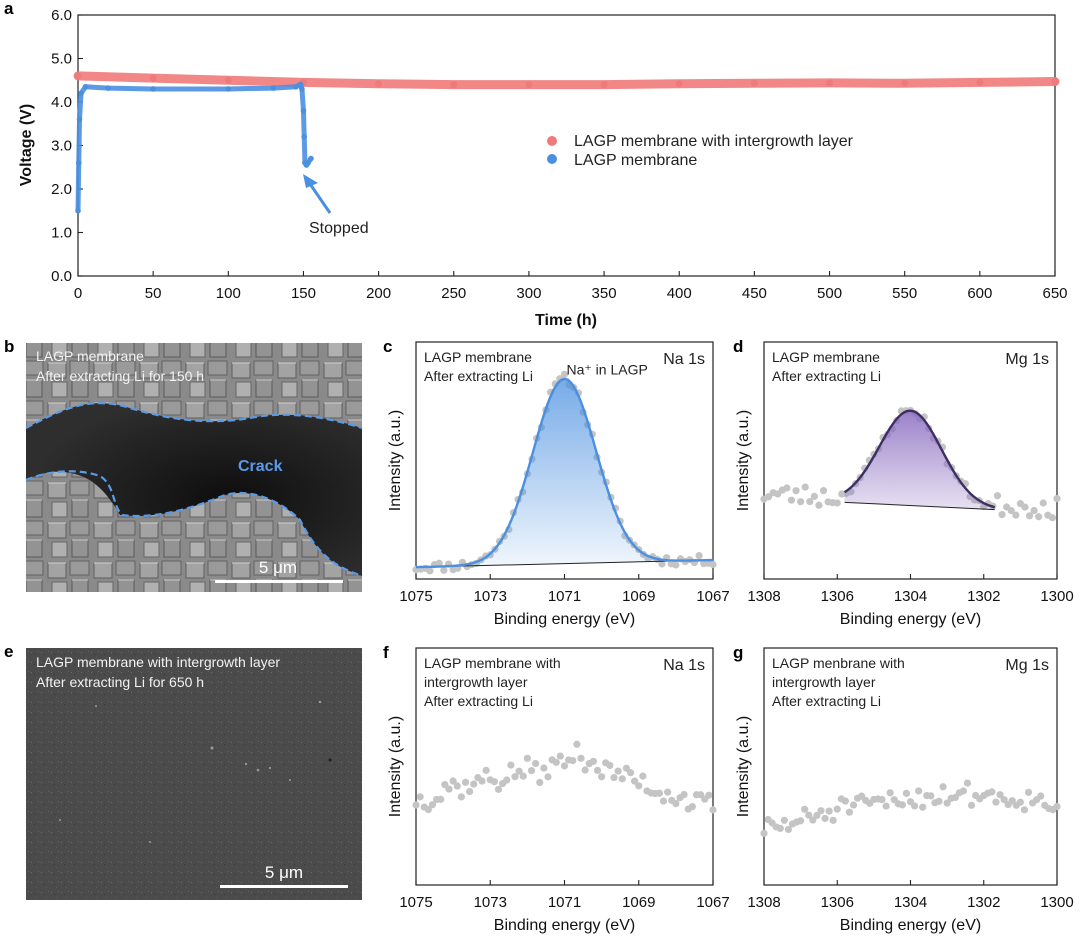 This screenshot has height=936, width=1080. Describe the element at coordinates (635, 160) in the screenshot. I see `legend-label-lagp: LAGP membrane` at that location.